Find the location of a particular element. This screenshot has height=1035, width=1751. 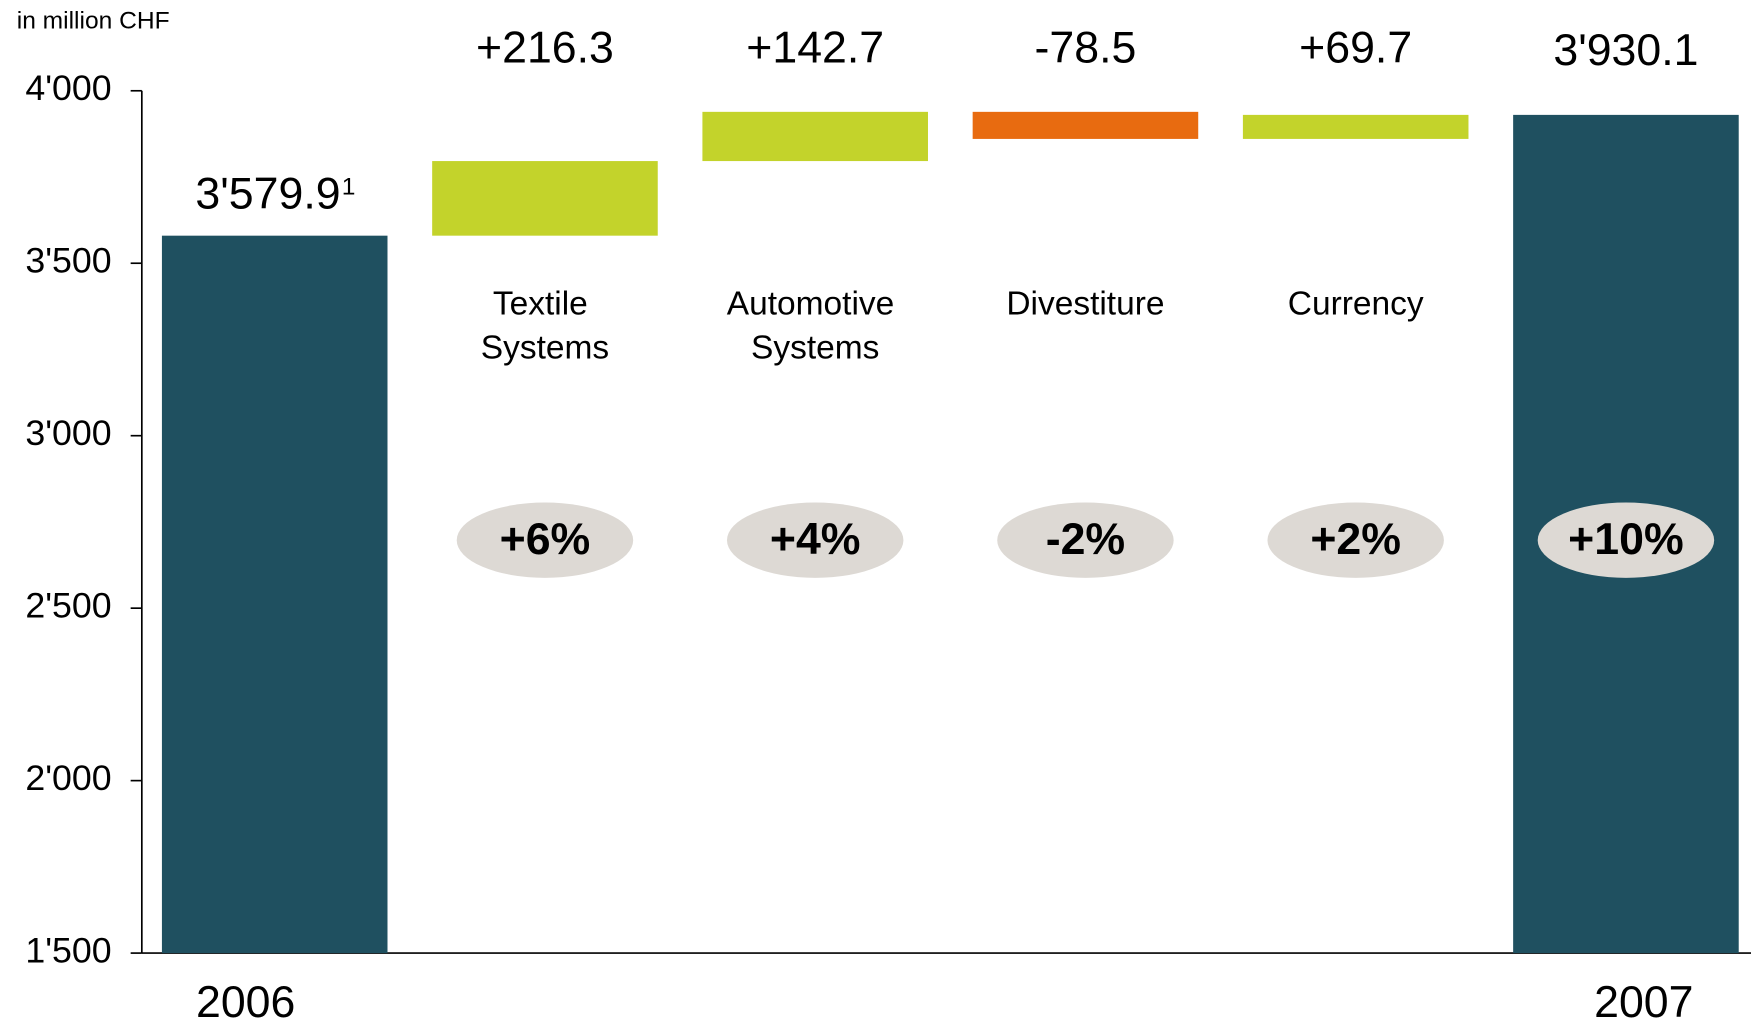

category-label: Divestiture is located at coordinates (1085, 303).